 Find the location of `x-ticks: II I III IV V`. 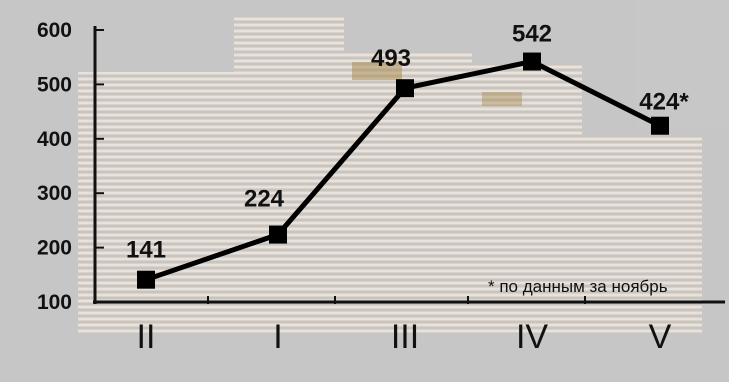

x-ticks: II I III IV V is located at coordinates (404, 326).